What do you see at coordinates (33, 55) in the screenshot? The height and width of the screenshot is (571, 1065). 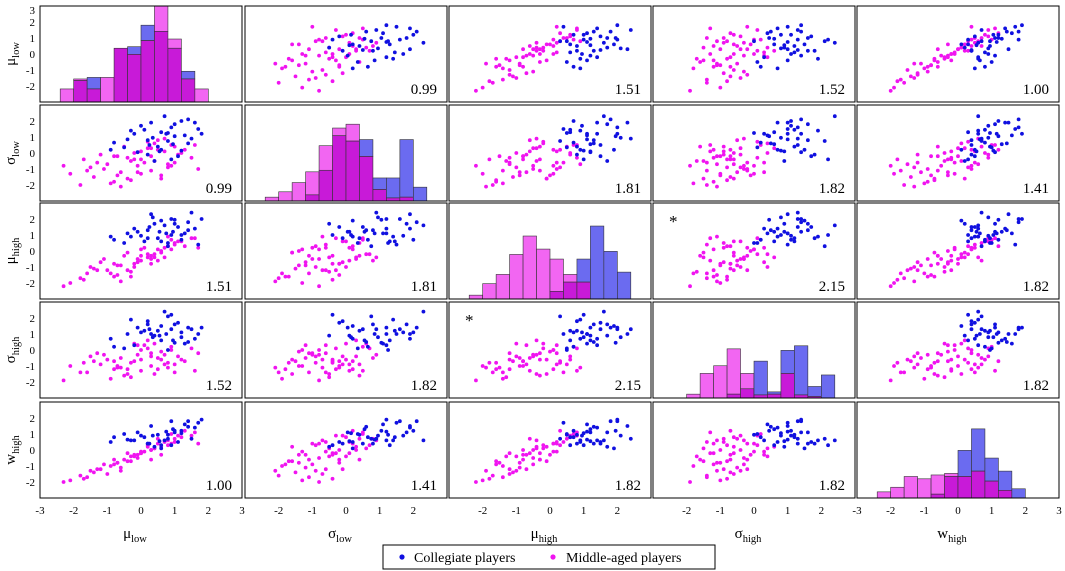 I see `y-tick-label: 0` at bounding box center [33, 55].